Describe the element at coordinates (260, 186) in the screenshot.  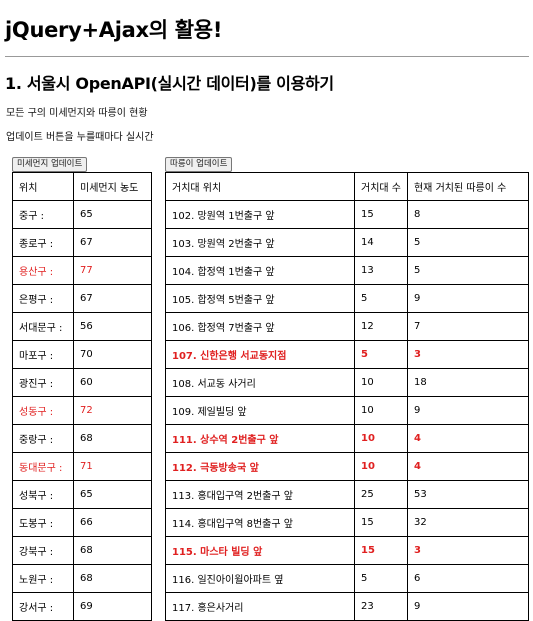
I see `bike-header-location: 거치대 위치` at that location.